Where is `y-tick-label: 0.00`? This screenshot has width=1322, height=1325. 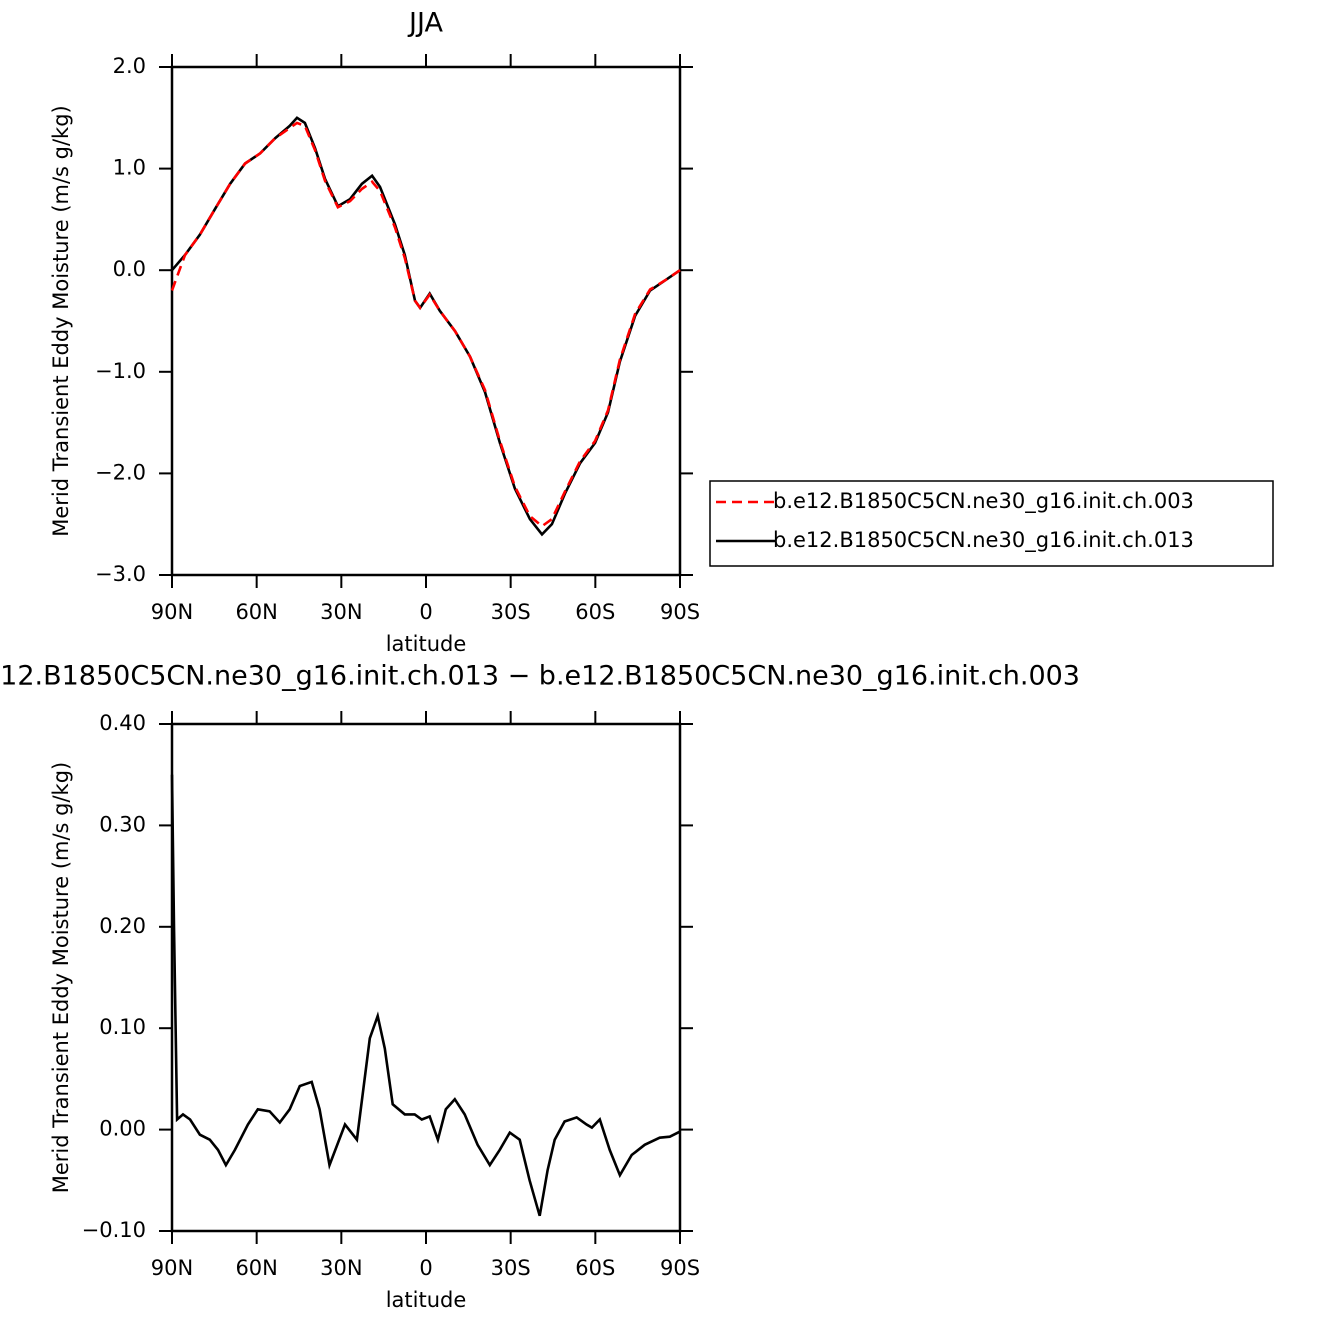
y-tick-label: 0.00 is located at coordinates (122, 1129).